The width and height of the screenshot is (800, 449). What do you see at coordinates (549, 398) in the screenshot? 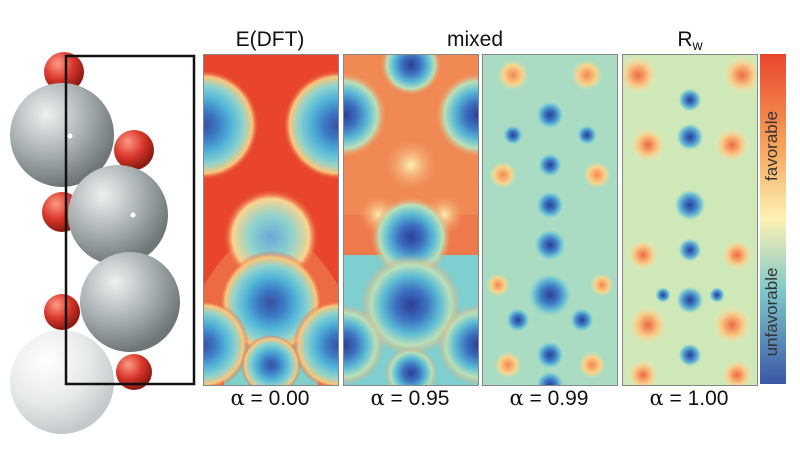
I see `alpha-label: α = 0.99` at bounding box center [549, 398].